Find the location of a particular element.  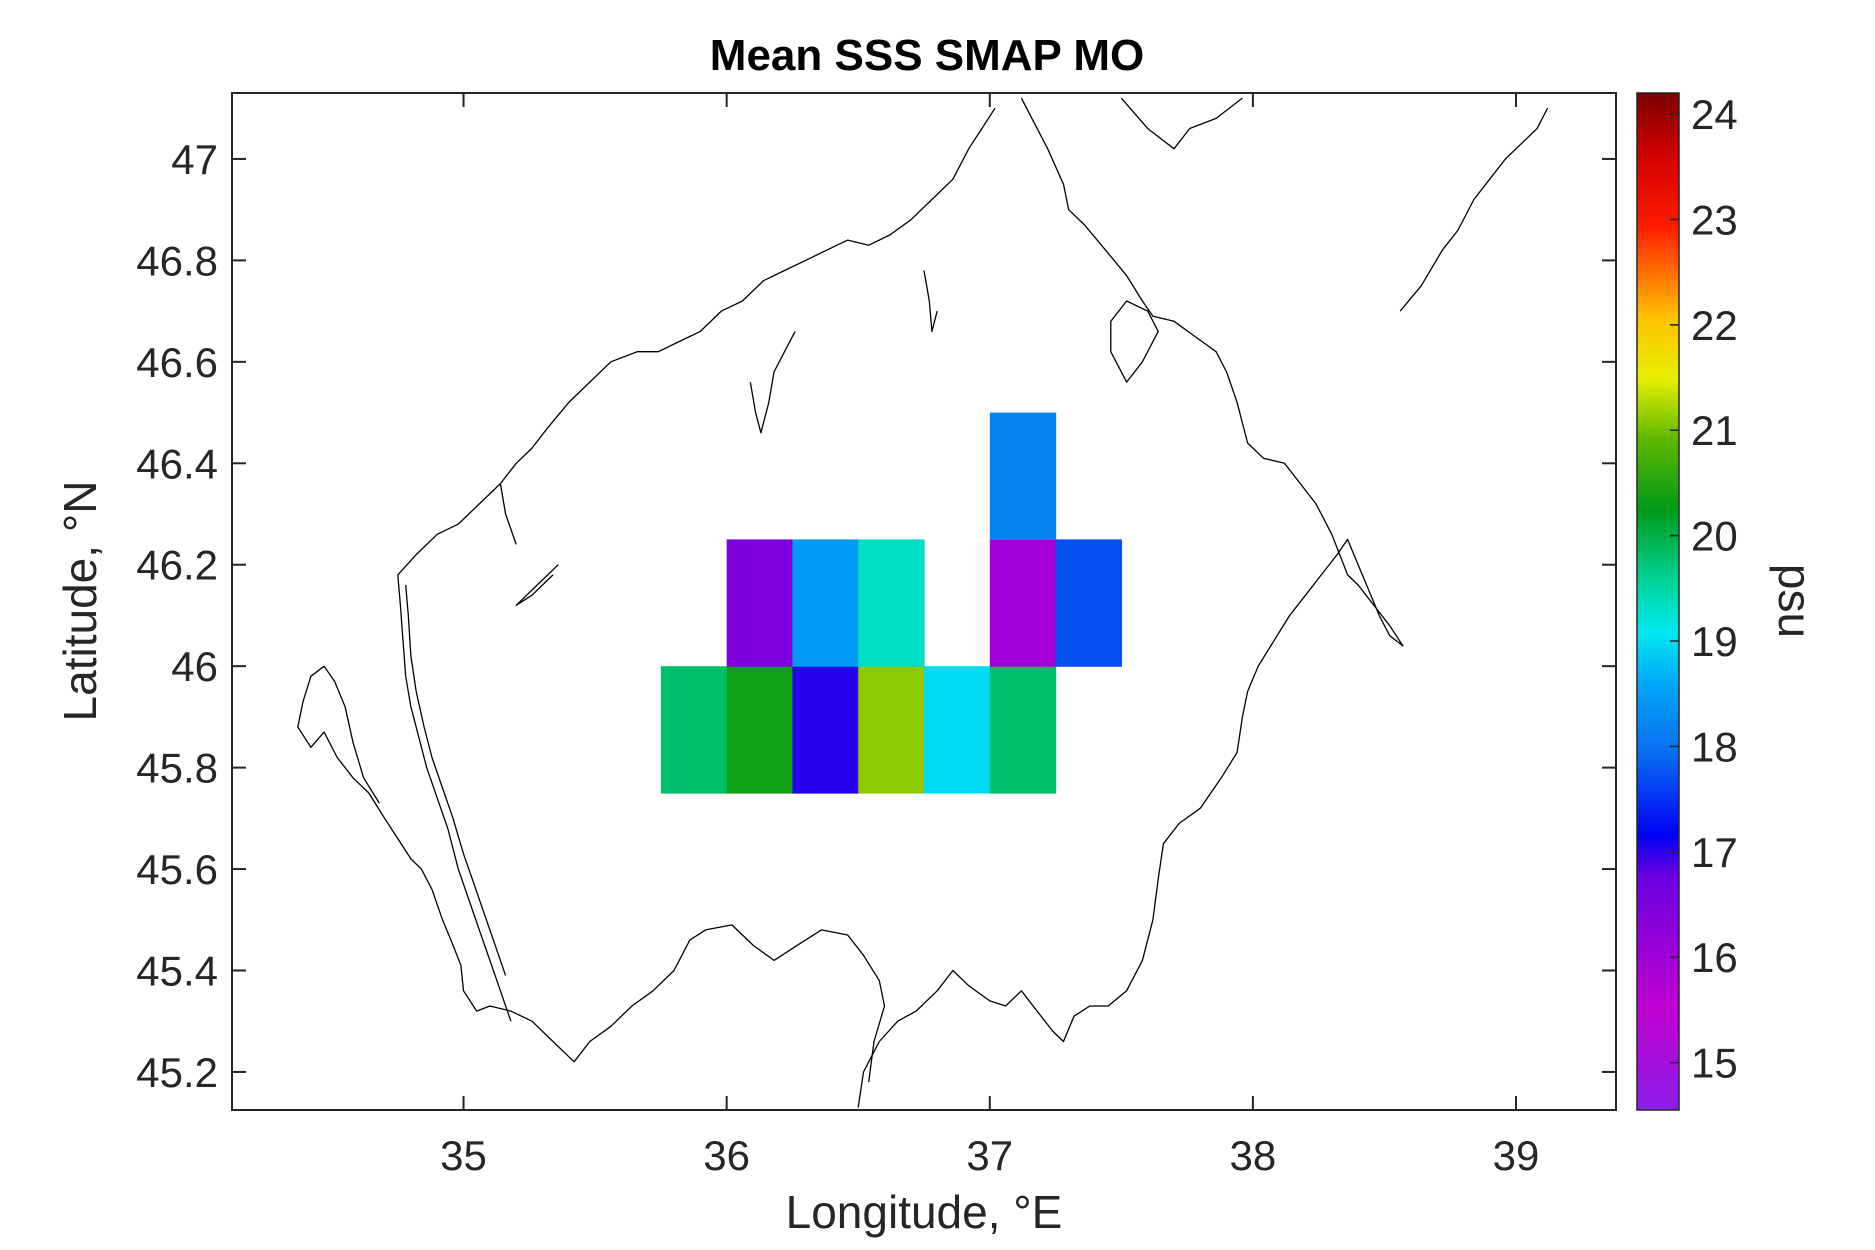

y-axis-label: Latitude, °N is located at coordinates (80, 601).